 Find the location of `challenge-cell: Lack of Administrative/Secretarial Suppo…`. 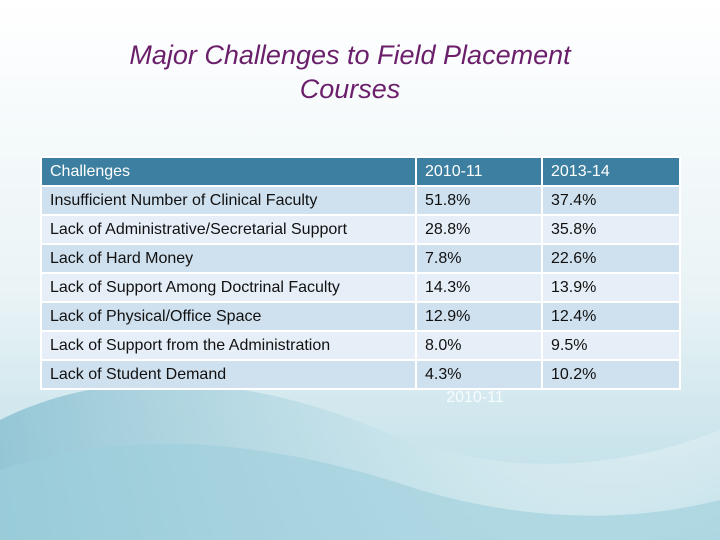

challenge-cell: Lack of Administrative/Secretarial Suppo… is located at coordinates (228, 229).